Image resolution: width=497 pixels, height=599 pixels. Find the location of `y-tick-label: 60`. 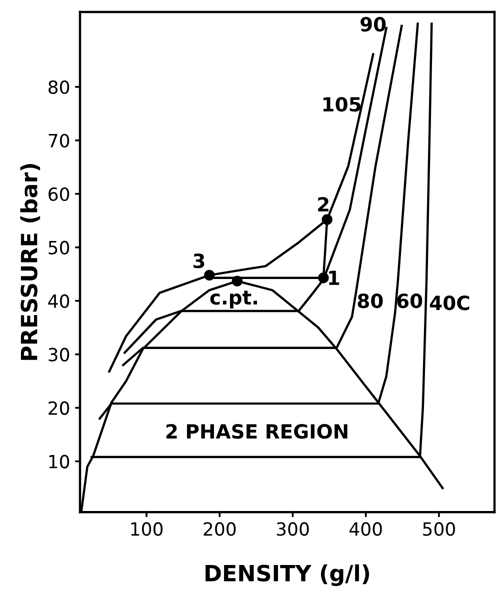

y-tick-label: 60 is located at coordinates (59, 194).